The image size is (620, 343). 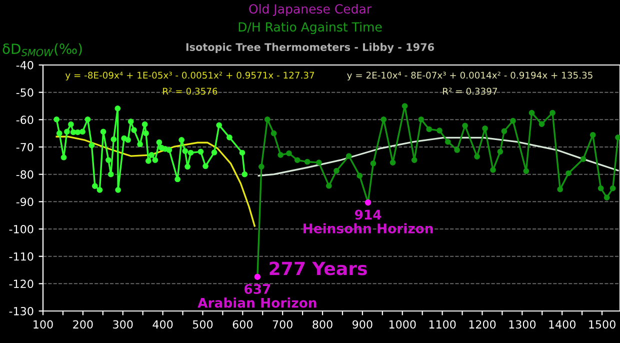 I want to click on y-tick-label: -70, so click(x=25, y=147).